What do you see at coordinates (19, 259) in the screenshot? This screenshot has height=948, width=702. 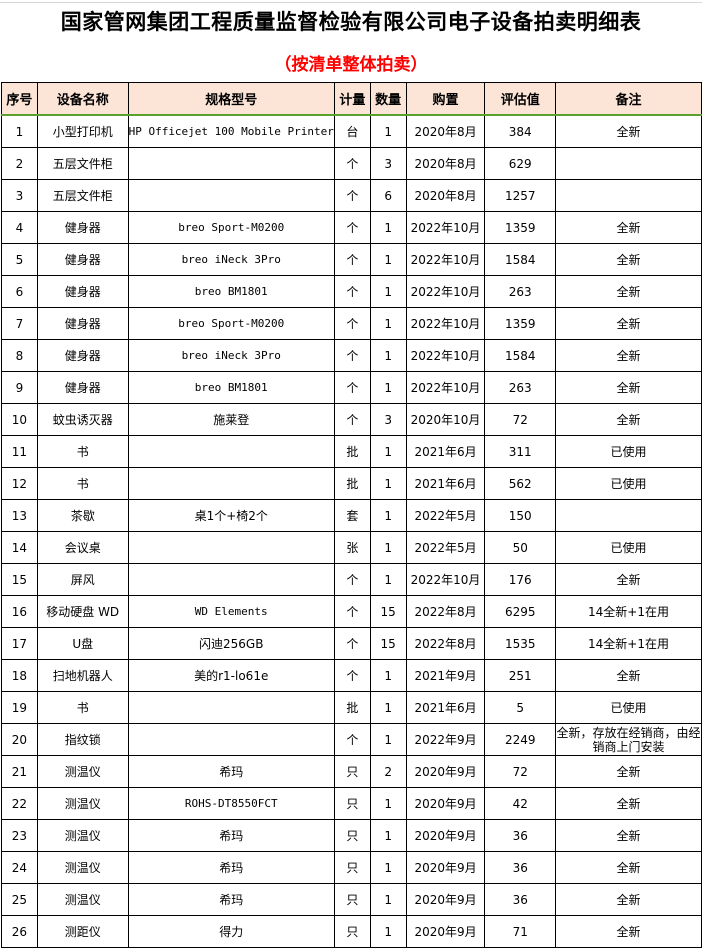 I see `col-index-cell: 5` at bounding box center [19, 259].